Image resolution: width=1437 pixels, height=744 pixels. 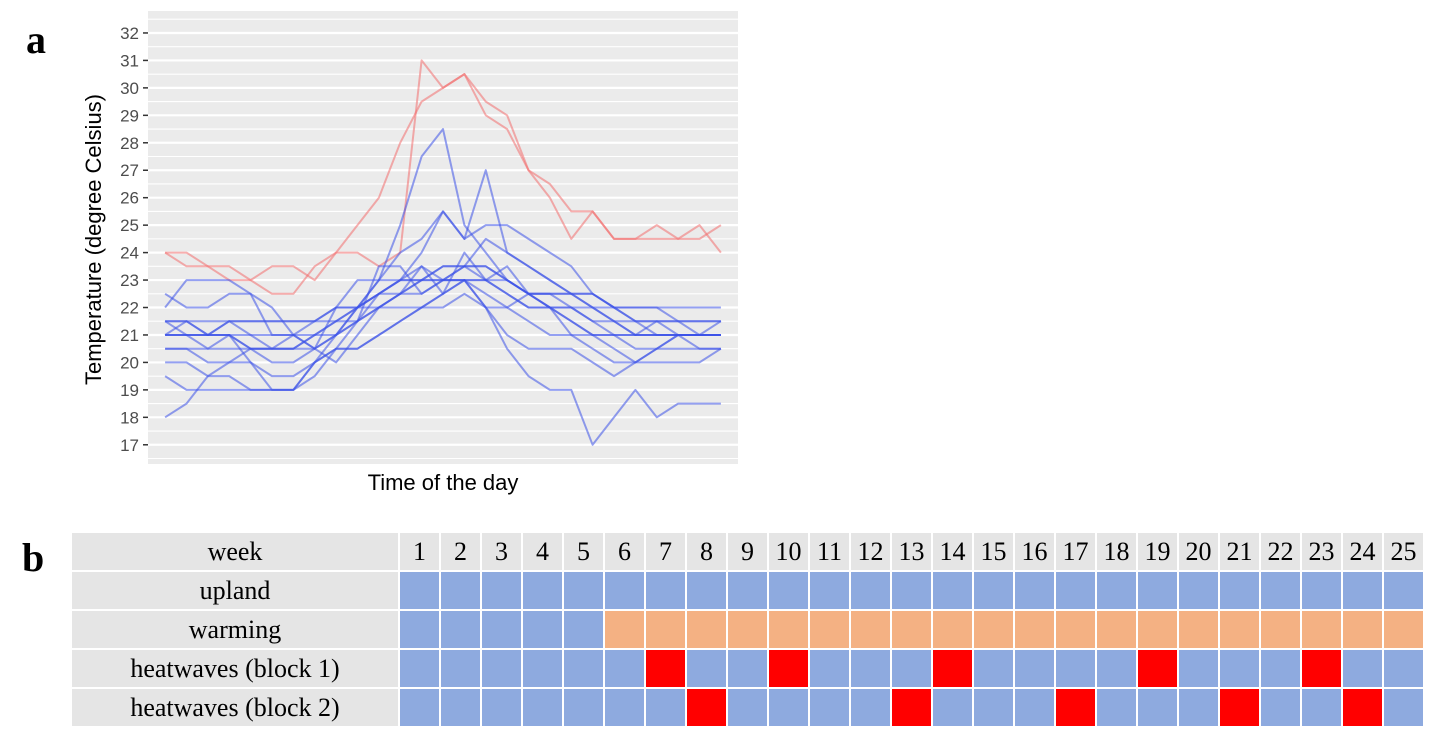 What do you see at coordinates (129, 198) in the screenshot?
I see `y-tick-label: 26` at bounding box center [129, 198].